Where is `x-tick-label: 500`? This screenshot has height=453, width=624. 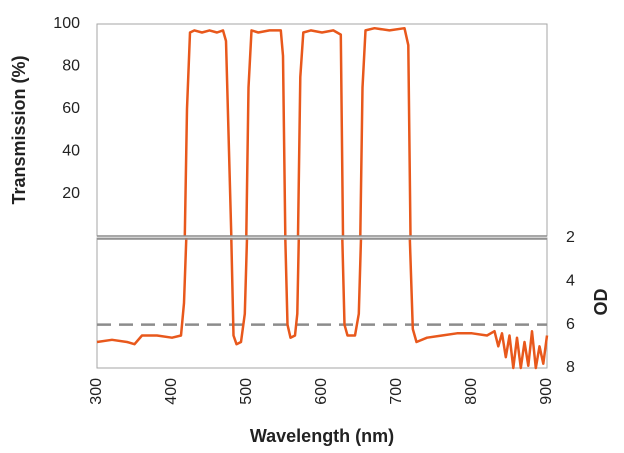 x-tick-label: 500 is located at coordinates (246, 391).